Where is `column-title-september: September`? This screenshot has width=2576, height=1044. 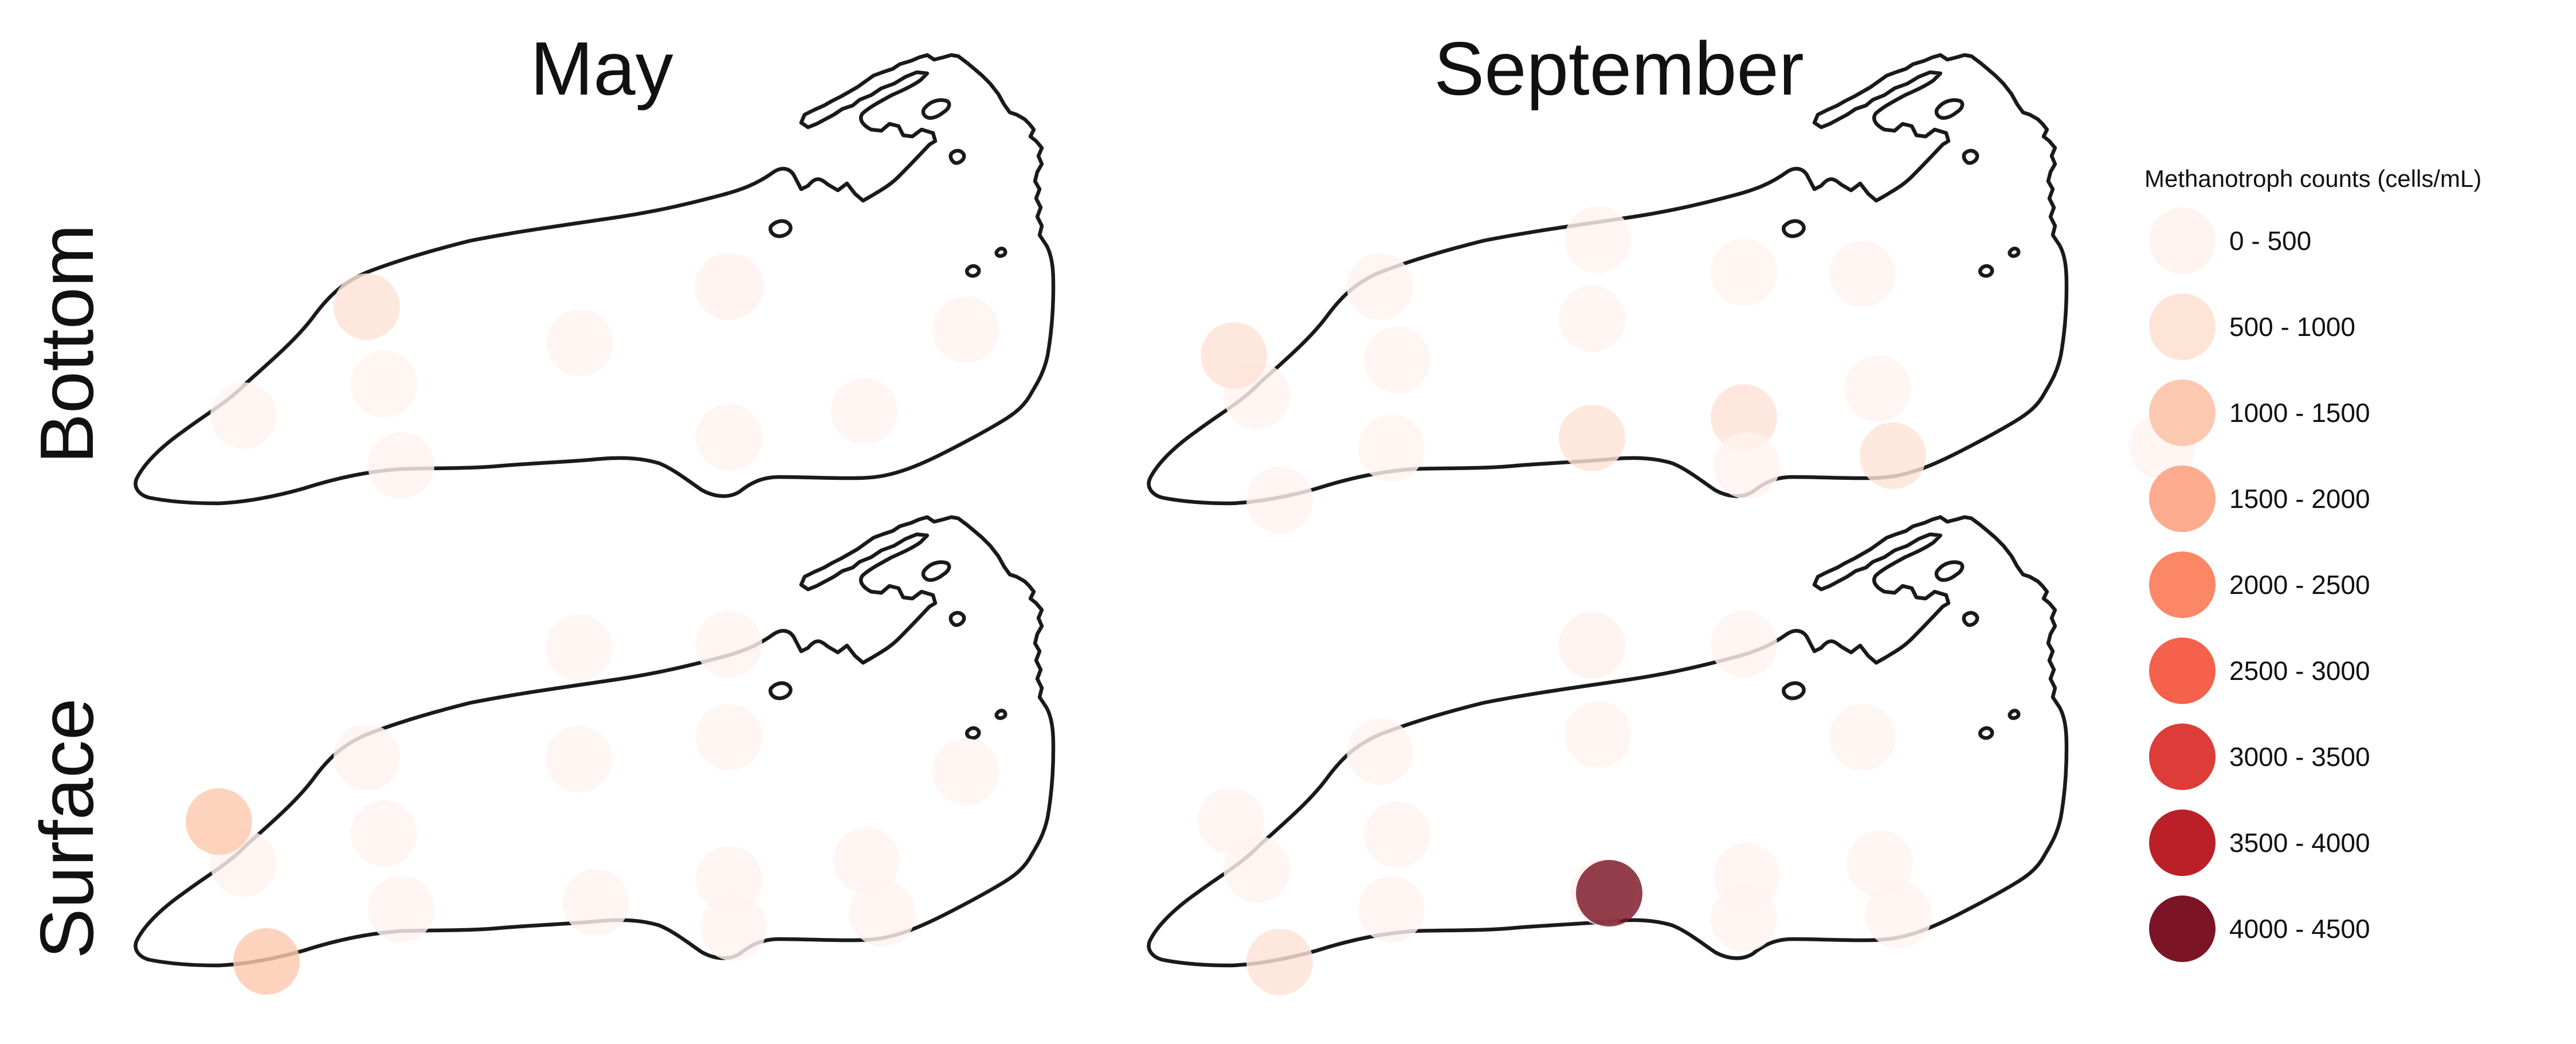
column-title-september: September is located at coordinates (1619, 68).